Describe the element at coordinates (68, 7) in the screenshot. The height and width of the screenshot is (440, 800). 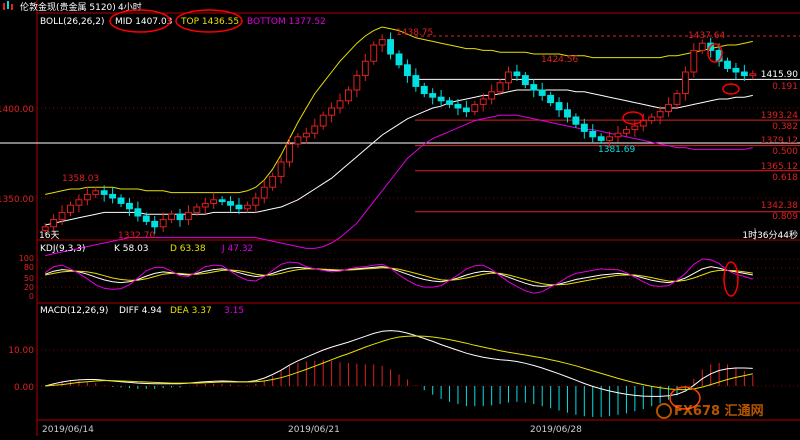
I see `symbol-title: 伦敦金现(贵金属 5120)` at that location.